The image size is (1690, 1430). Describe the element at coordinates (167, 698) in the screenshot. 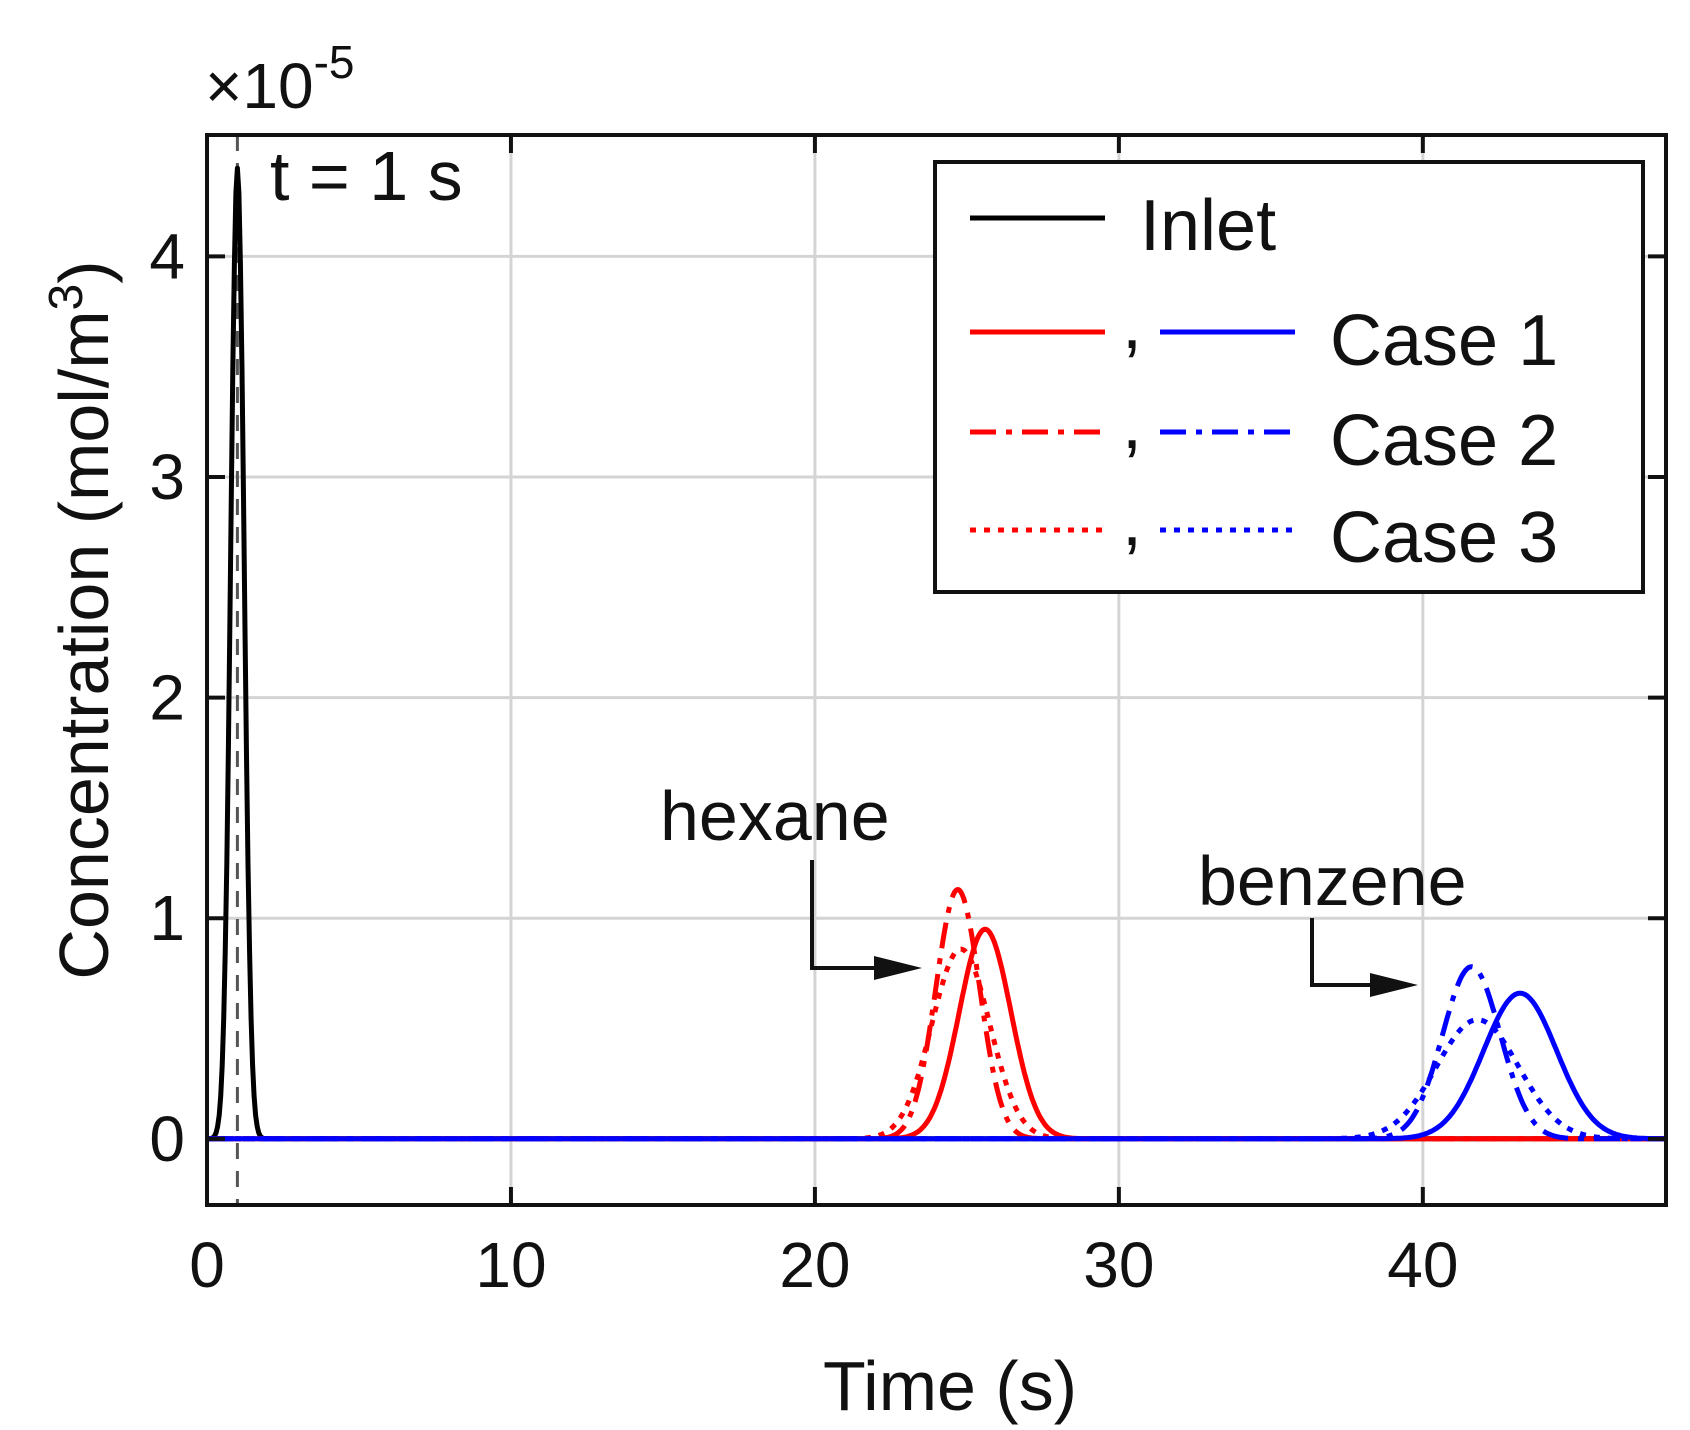

I see `y-tick-label-2: 2` at that location.